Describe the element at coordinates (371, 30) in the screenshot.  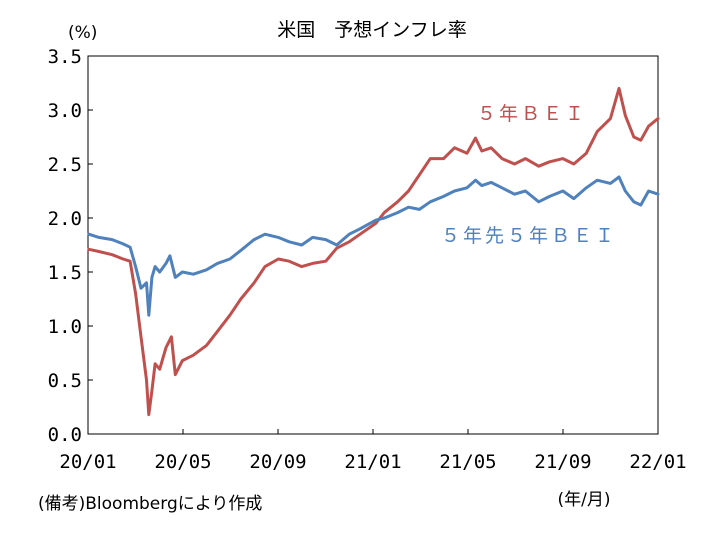
I see `chart-title: 米国 予想インフレ率` at that location.